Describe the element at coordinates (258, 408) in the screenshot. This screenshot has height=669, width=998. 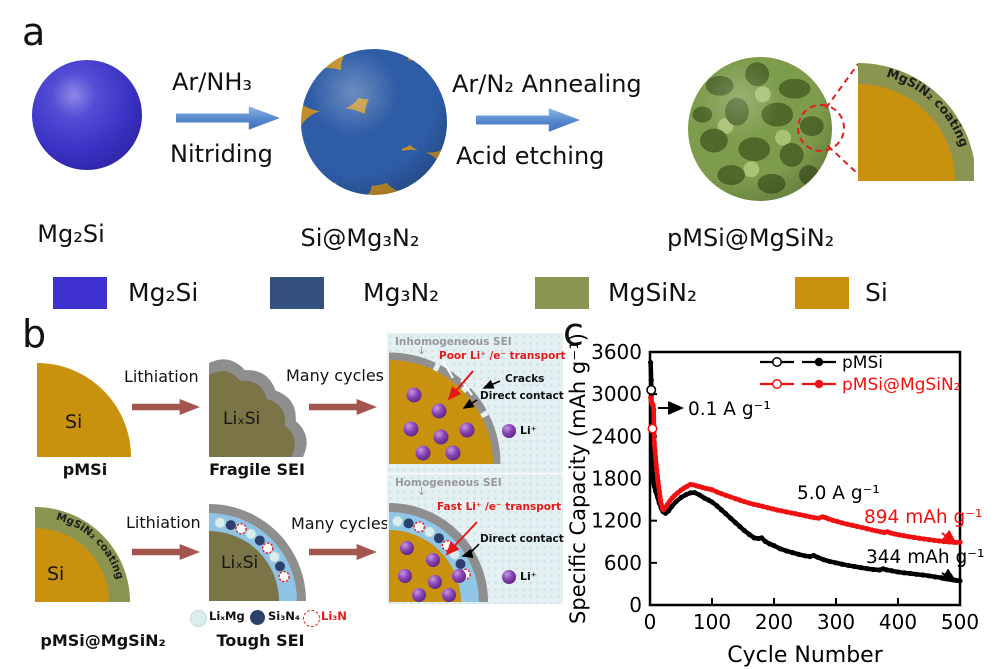
I see `fragile-sei-quarter: LiₓSi` at that location.